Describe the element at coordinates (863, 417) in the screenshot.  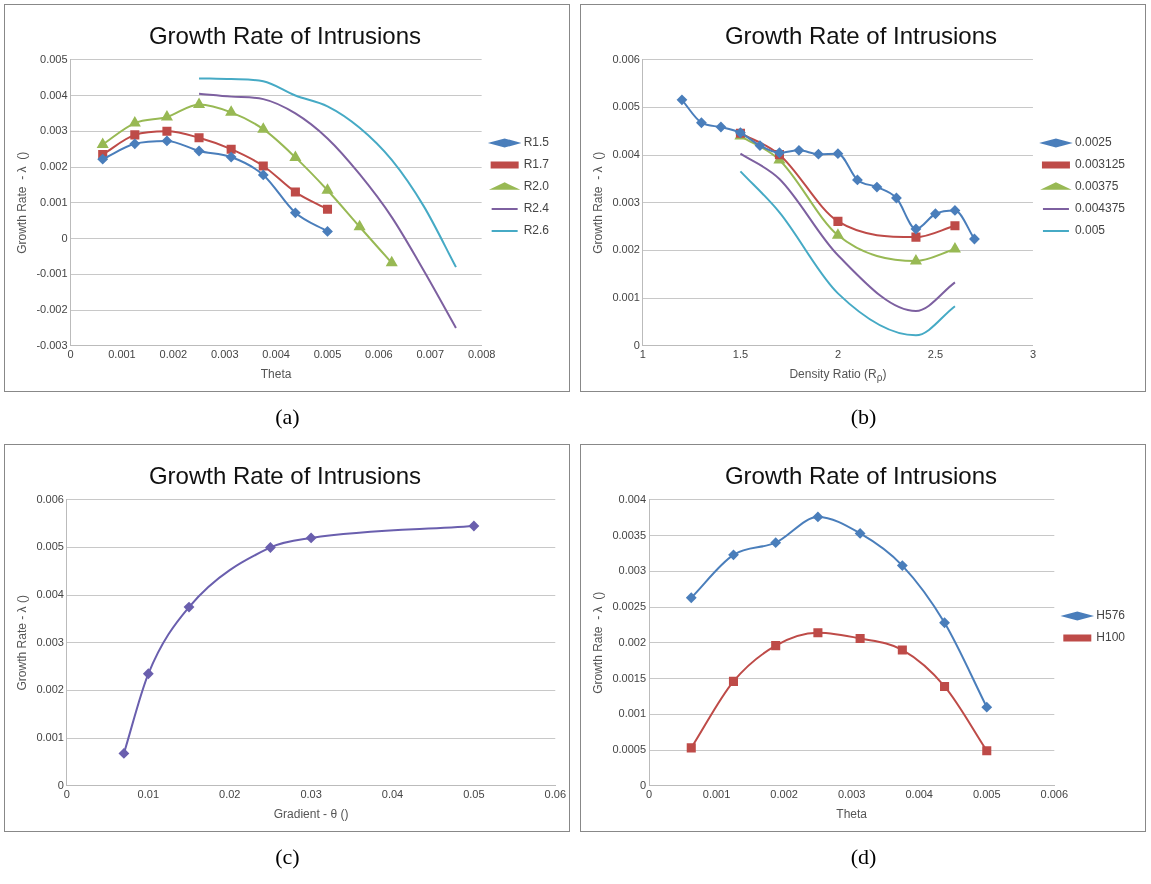
I see `text: (b)` at that location.